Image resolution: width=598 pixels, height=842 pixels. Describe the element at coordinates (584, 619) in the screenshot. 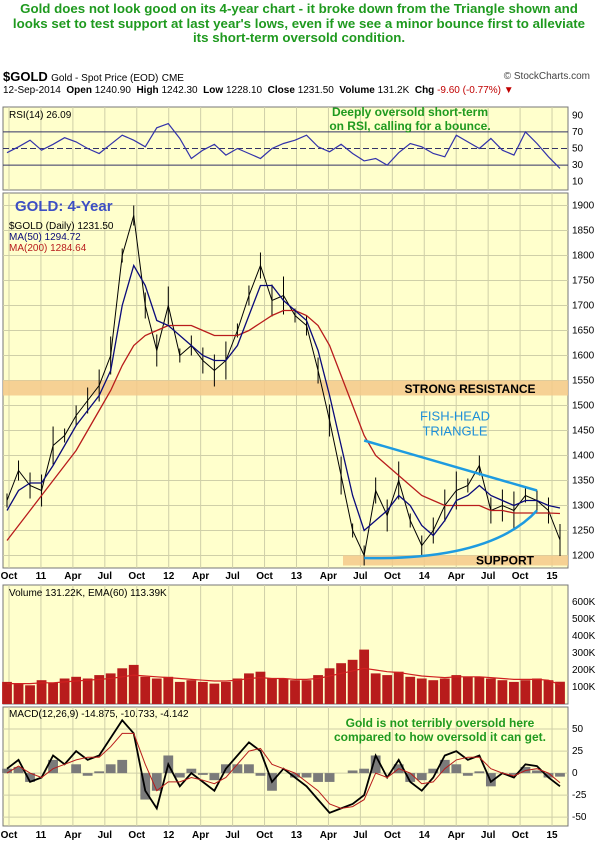

I see `volume-tick-label: 500K` at that location.